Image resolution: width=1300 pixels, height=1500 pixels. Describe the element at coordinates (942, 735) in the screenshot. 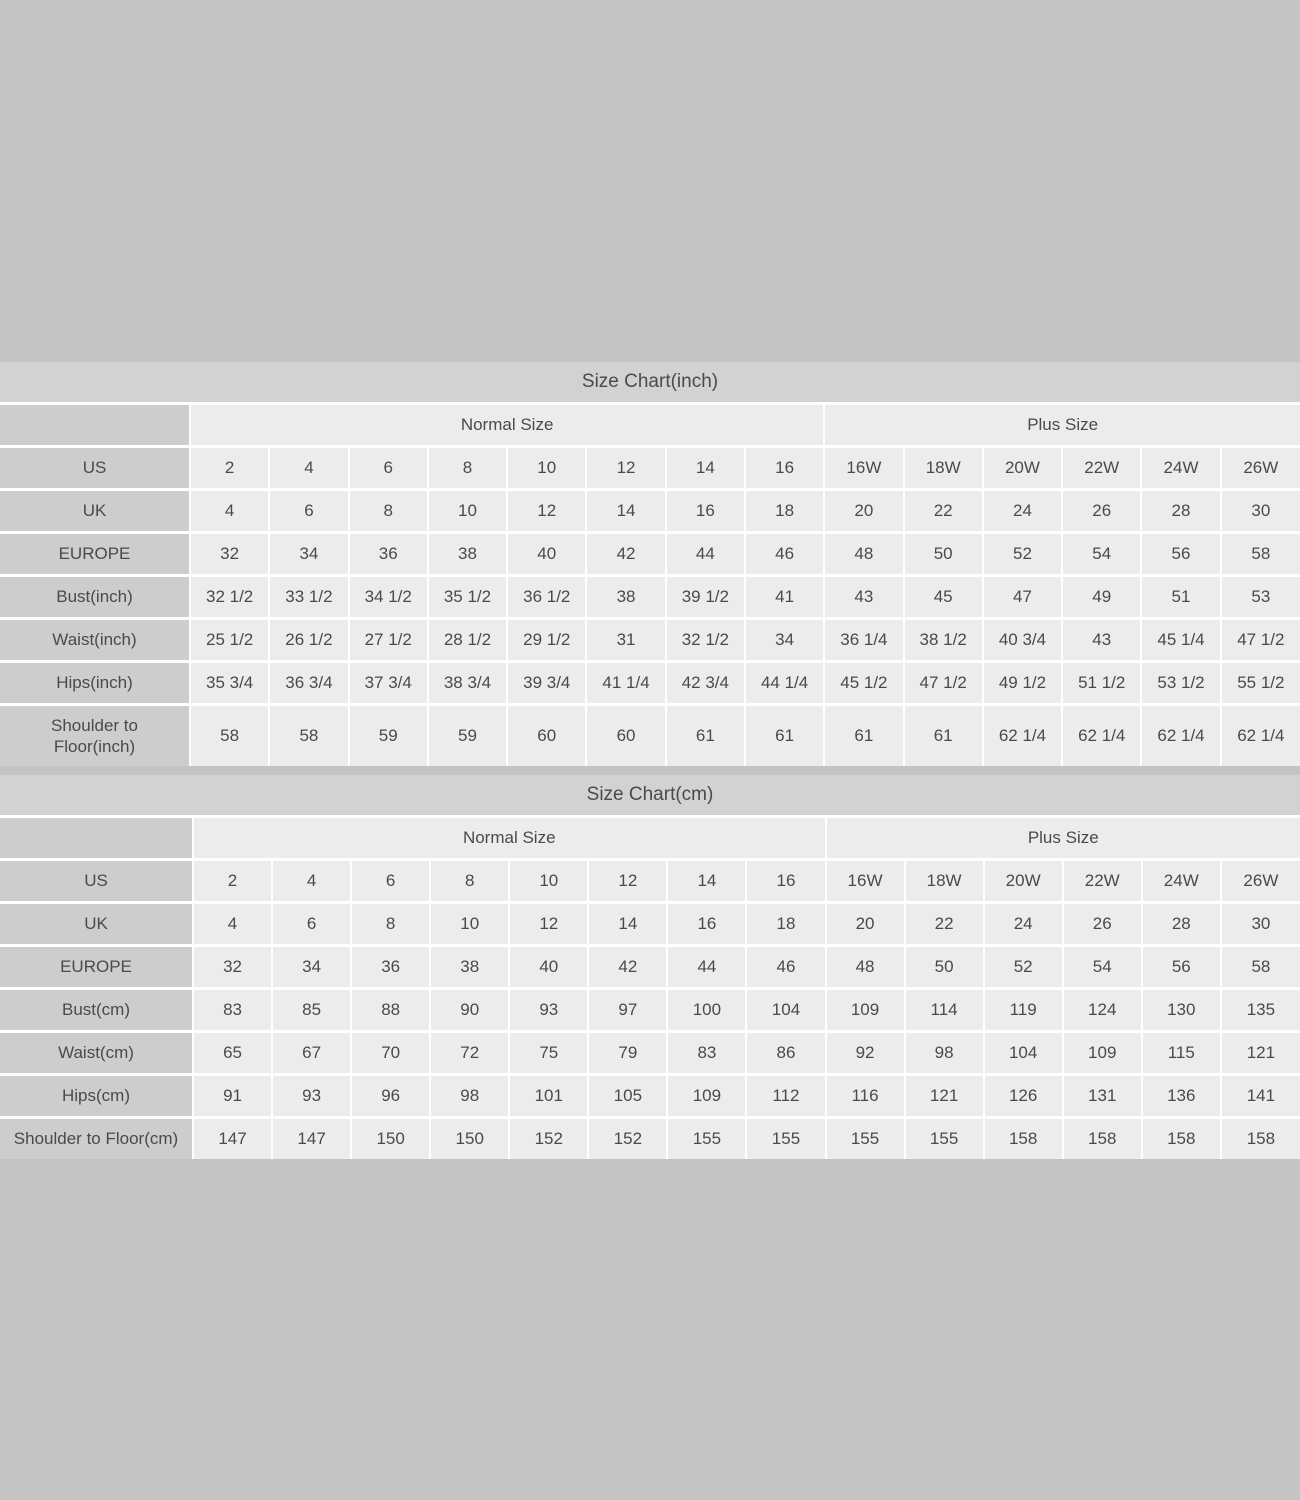

I see `data-cell: 61` at that location.